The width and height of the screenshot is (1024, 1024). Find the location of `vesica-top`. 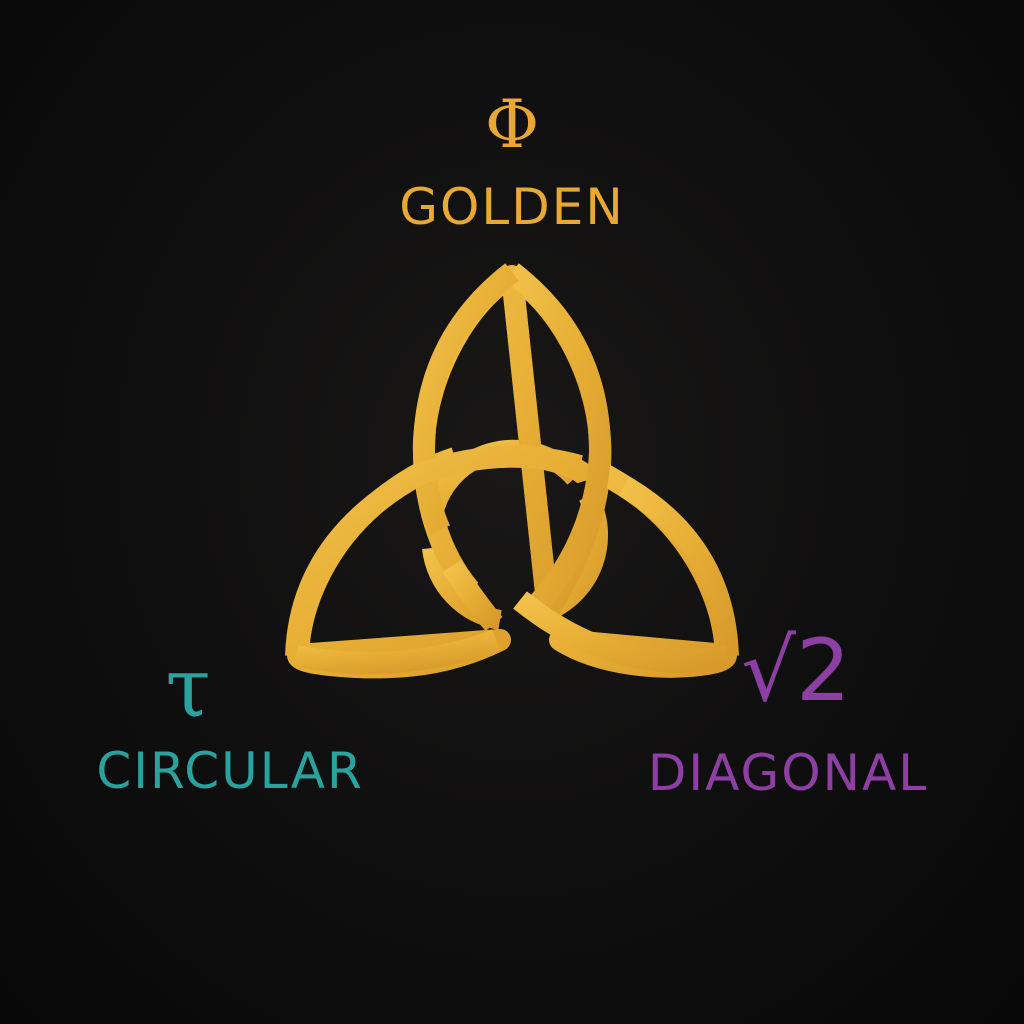

vesica-top is located at coordinates (558, 438).